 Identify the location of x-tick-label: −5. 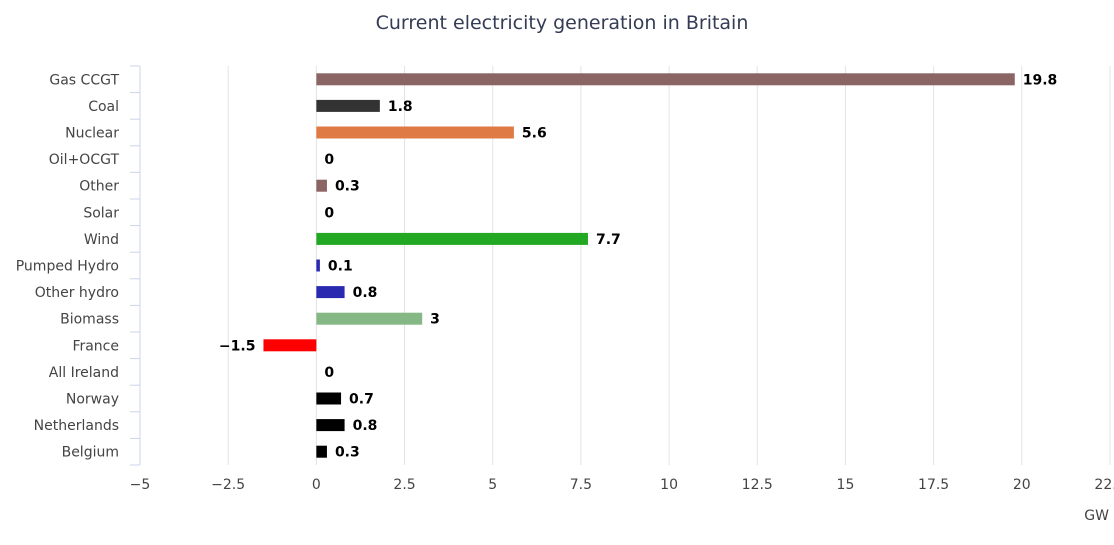
(140, 485).